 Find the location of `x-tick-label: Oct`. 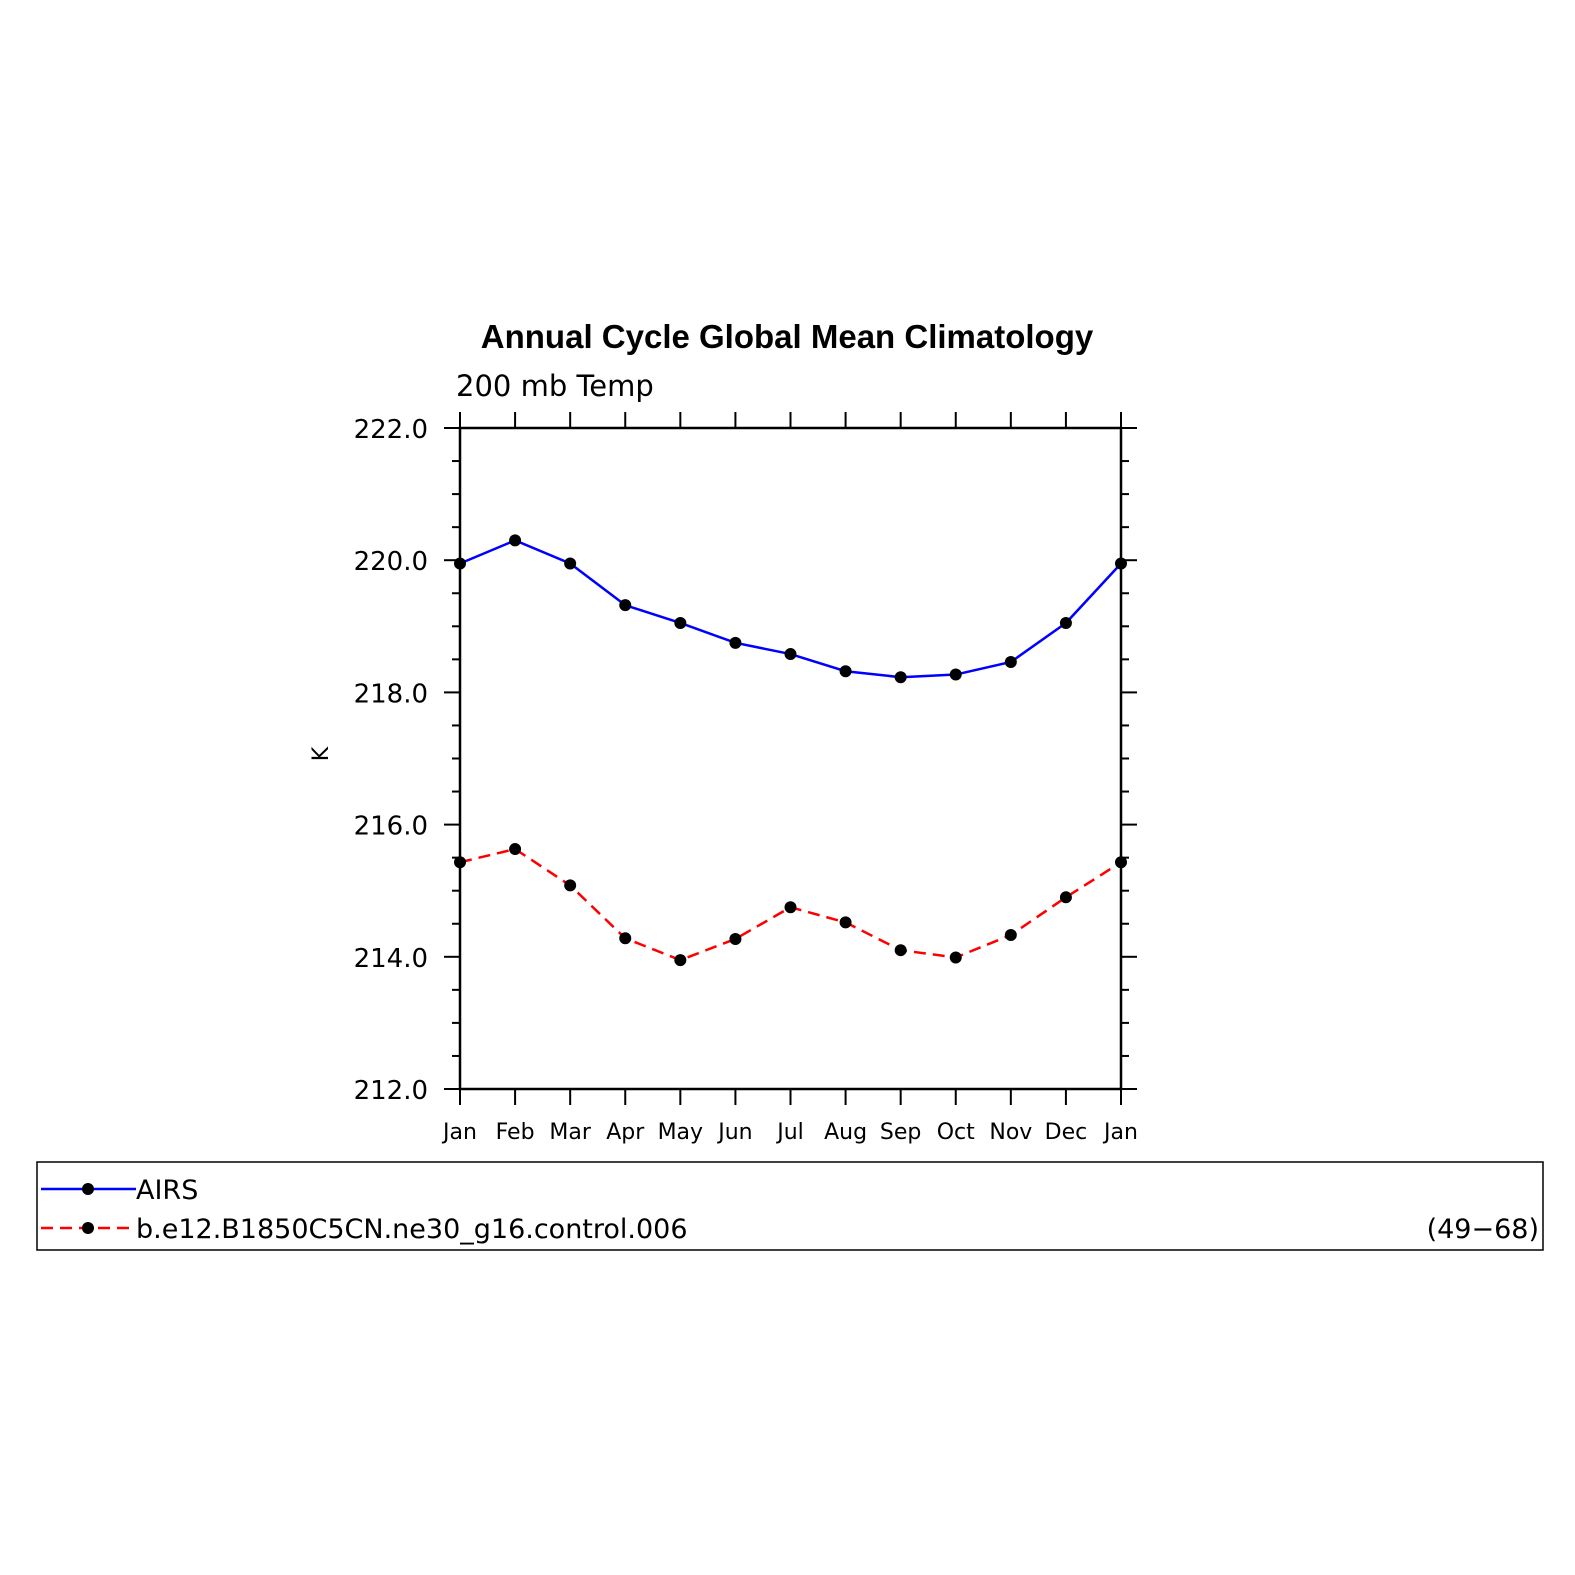

x-tick-label: Oct is located at coordinates (956, 1132).